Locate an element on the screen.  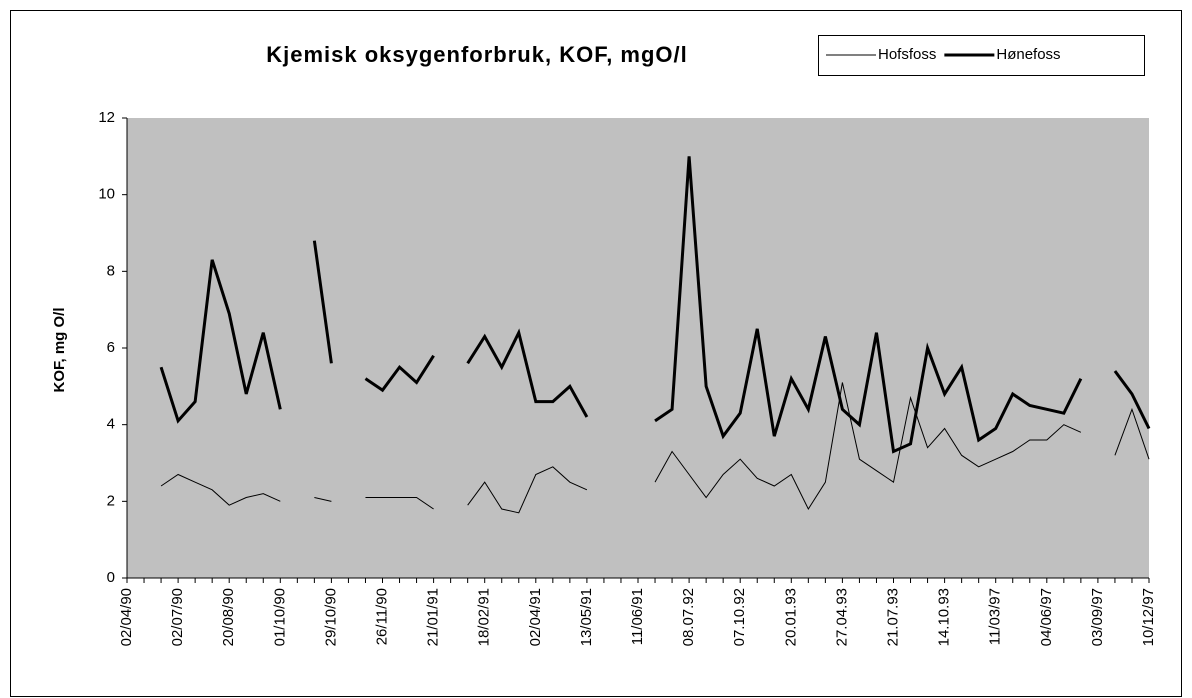
y-tick-label: 2 is located at coordinates (111, 500).